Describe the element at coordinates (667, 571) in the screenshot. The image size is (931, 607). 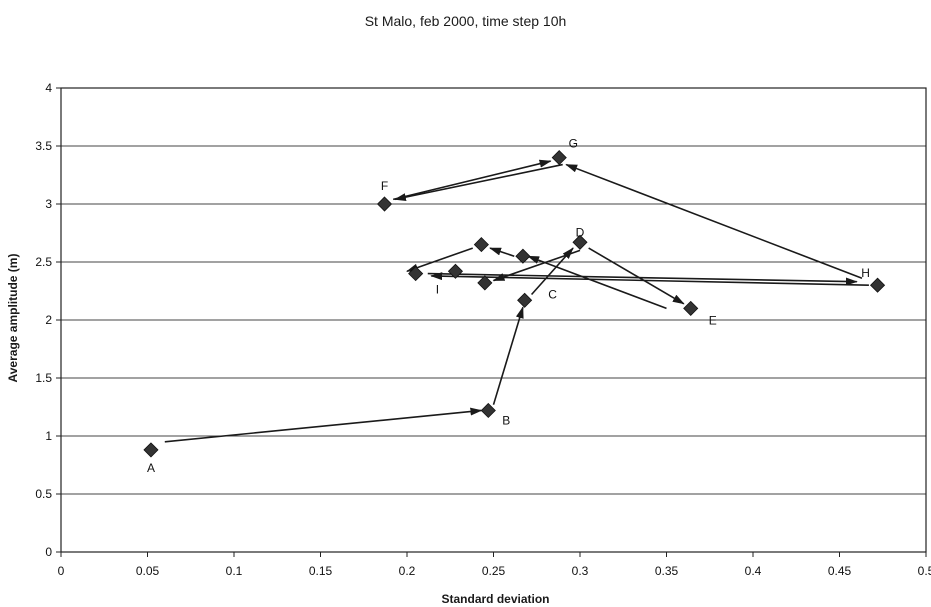
I see `x-tick-label: 0.35` at that location.